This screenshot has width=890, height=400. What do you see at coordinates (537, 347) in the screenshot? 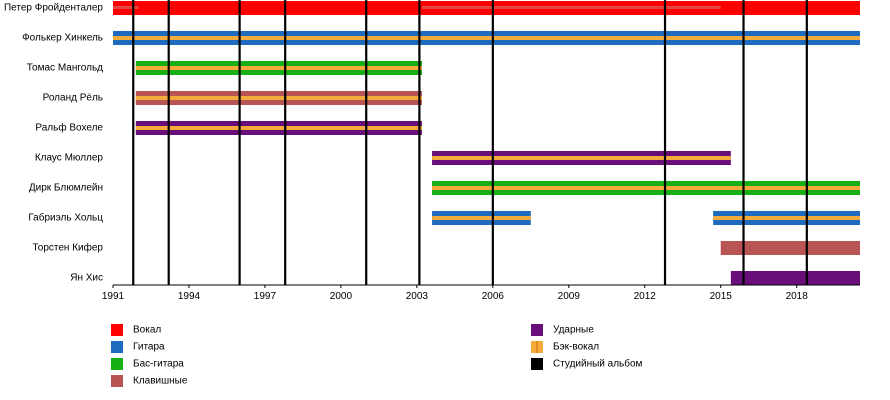
I see `legend-swatch-stripe` at bounding box center [537, 347].